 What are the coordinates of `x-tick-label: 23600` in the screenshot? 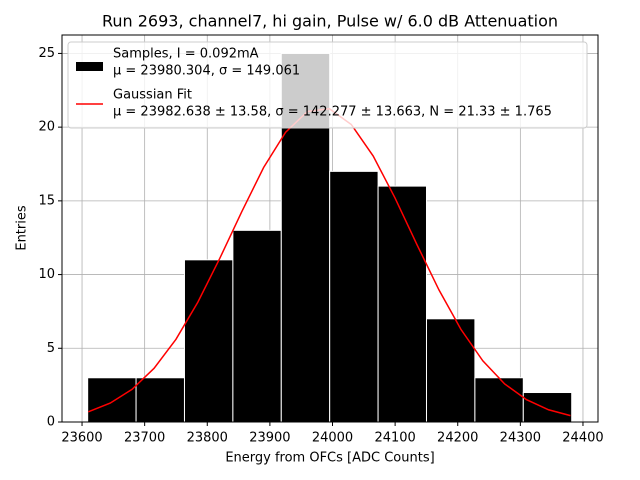 It's located at (81, 438).